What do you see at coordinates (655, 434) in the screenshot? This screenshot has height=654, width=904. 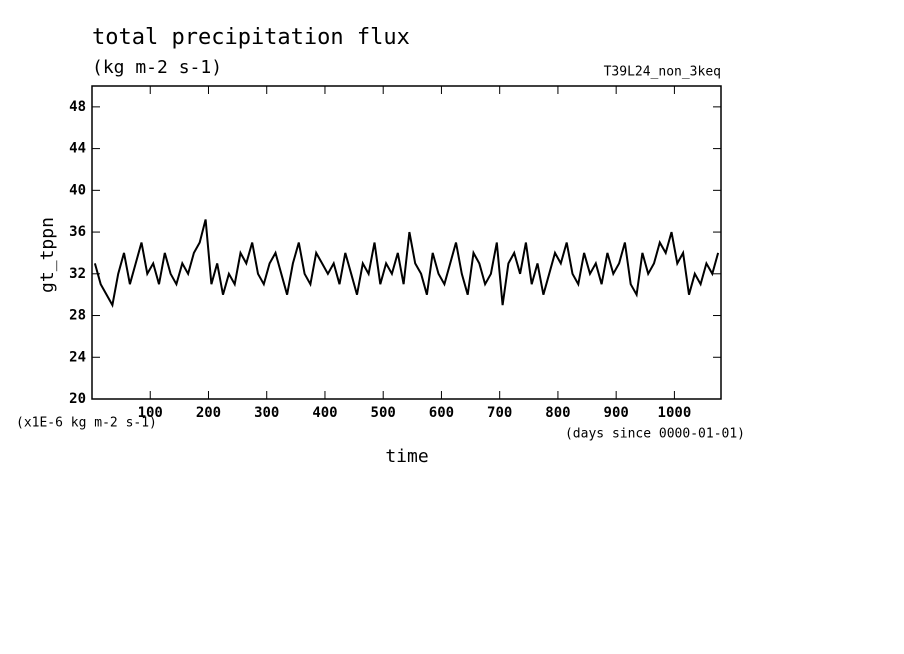 I see `x-unit: (days since 0000-01-01)` at bounding box center [655, 434].